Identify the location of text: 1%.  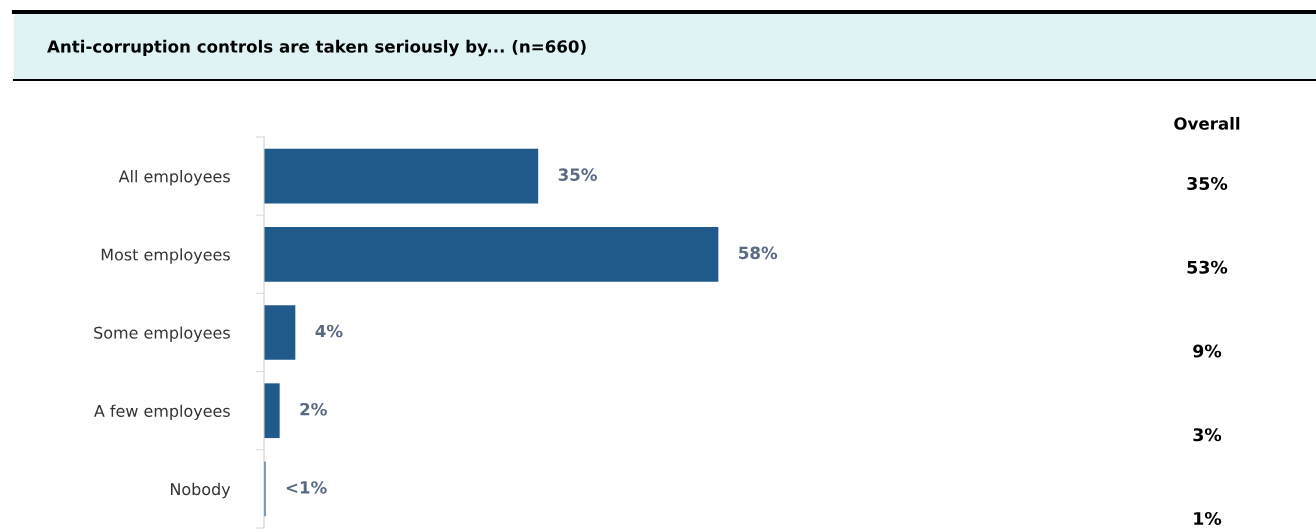
(1208, 518).